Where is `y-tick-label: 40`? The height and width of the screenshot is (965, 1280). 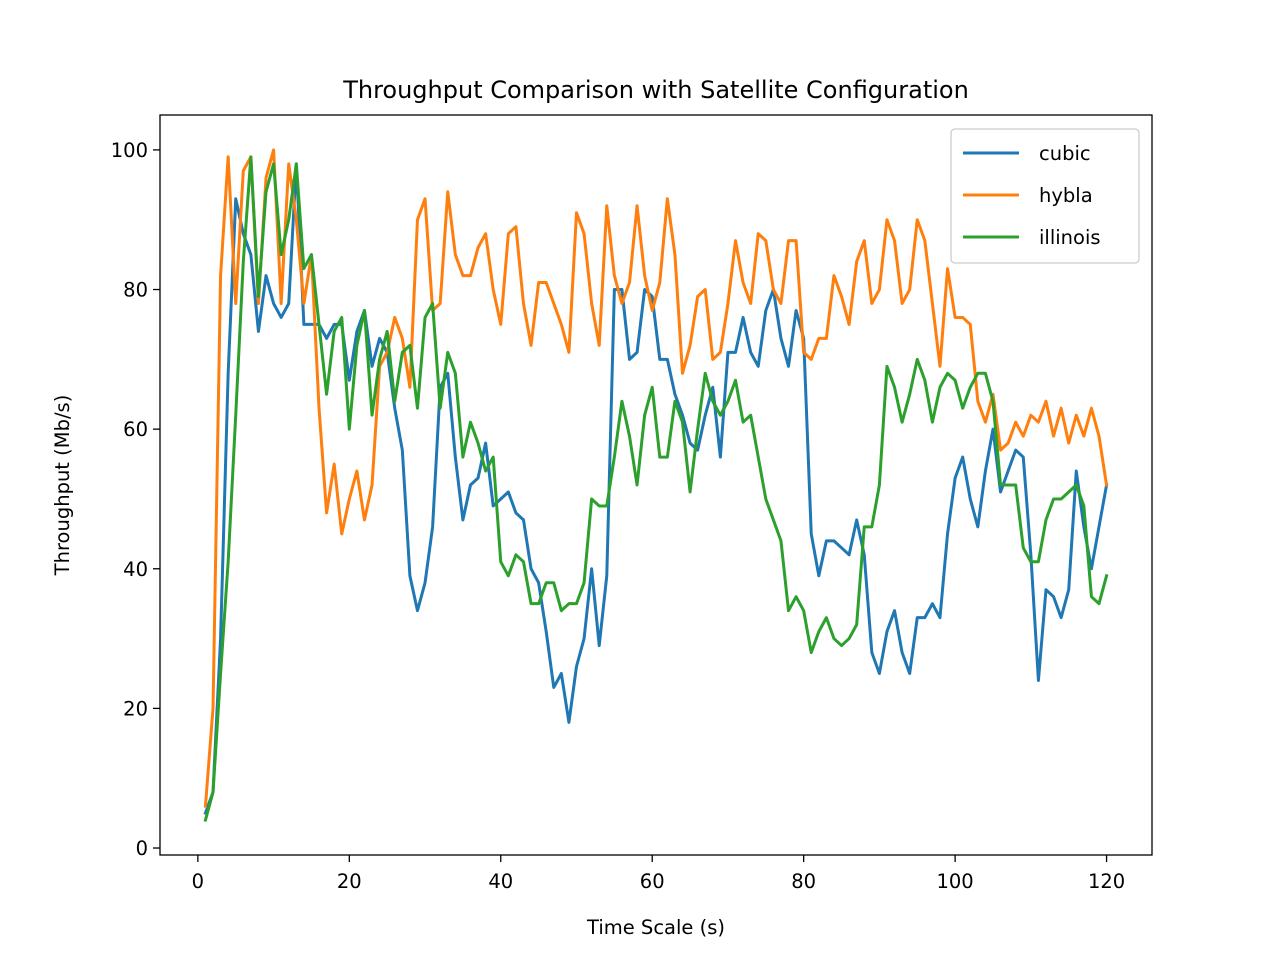 y-tick-label: 40 is located at coordinates (135, 569).